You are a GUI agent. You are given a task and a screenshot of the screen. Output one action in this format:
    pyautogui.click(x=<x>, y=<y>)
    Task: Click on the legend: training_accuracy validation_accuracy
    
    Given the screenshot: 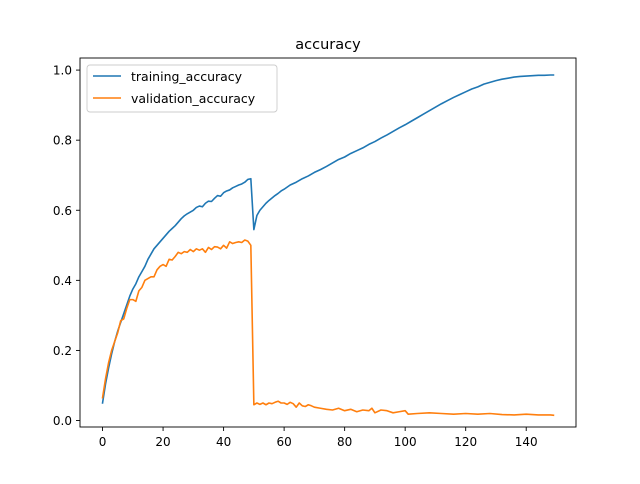 What is the action you would take?
    pyautogui.click(x=182, y=88)
    